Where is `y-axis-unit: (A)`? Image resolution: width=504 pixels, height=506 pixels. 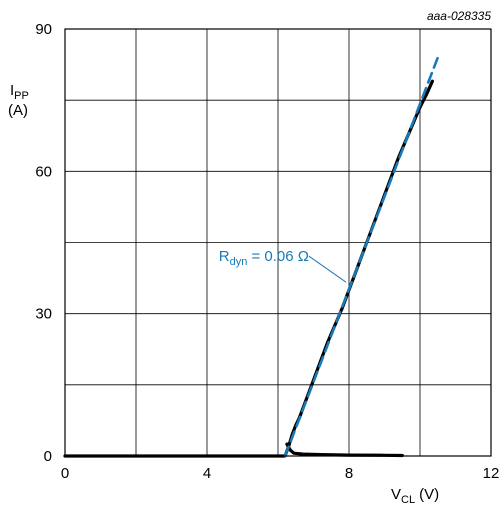
y-axis-unit: (A) is located at coordinates (18, 110).